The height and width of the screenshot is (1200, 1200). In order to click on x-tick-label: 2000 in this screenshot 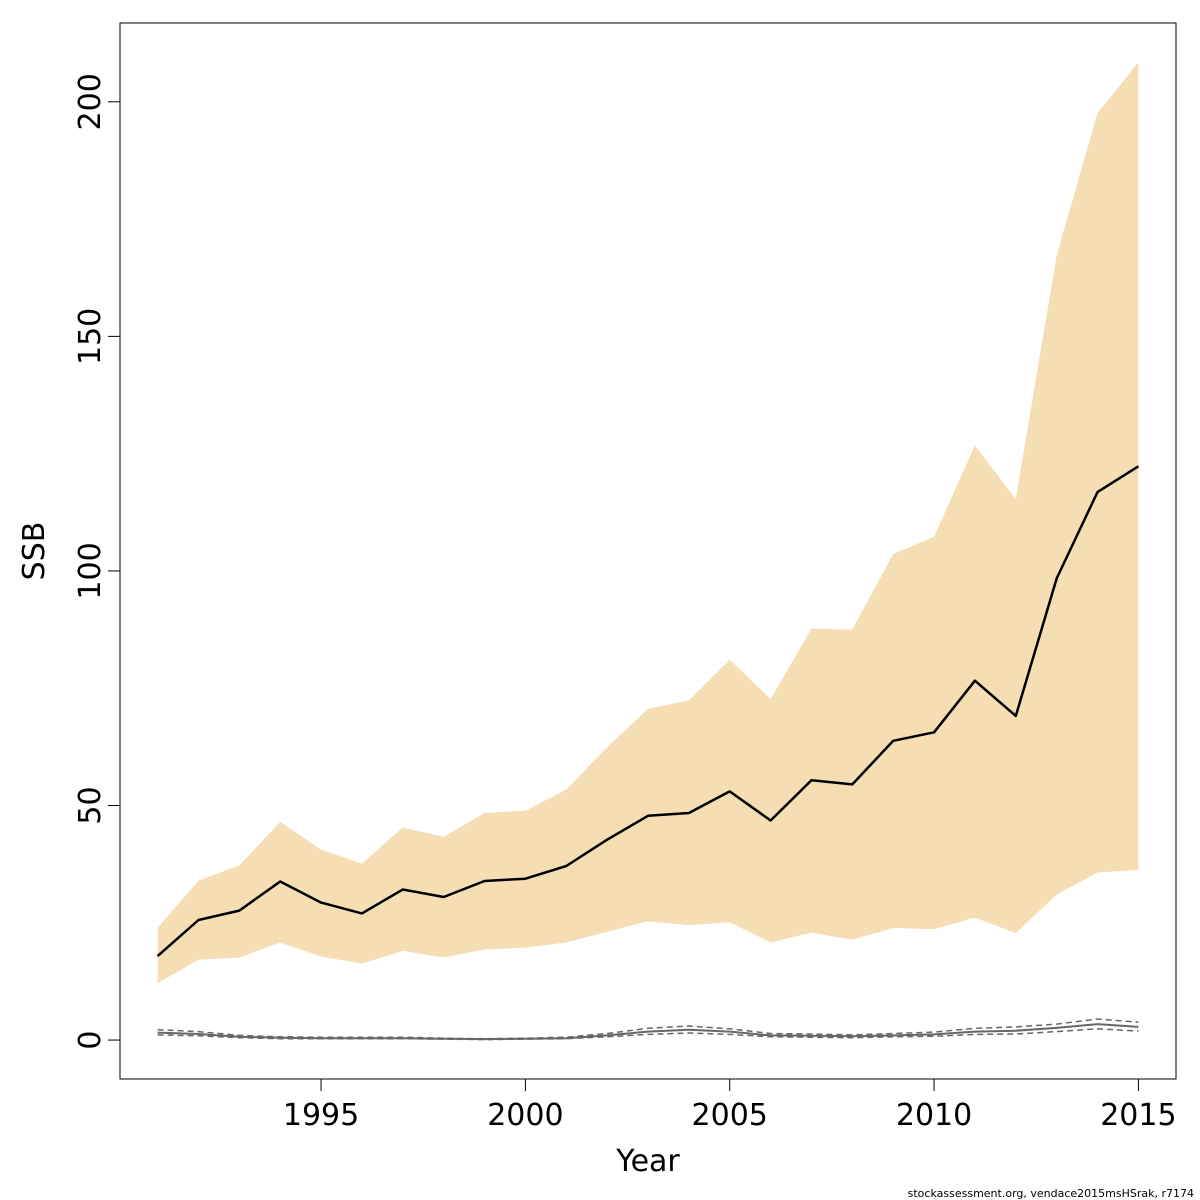, I will do `click(525, 1115)`.